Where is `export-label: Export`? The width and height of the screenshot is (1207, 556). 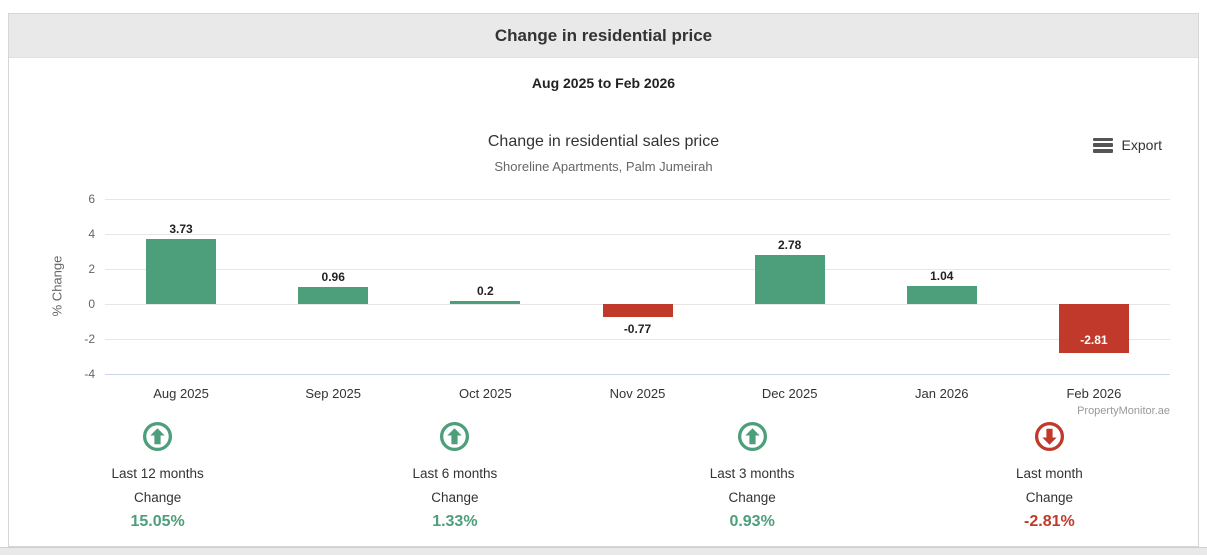 export-label: Export is located at coordinates (1141, 145).